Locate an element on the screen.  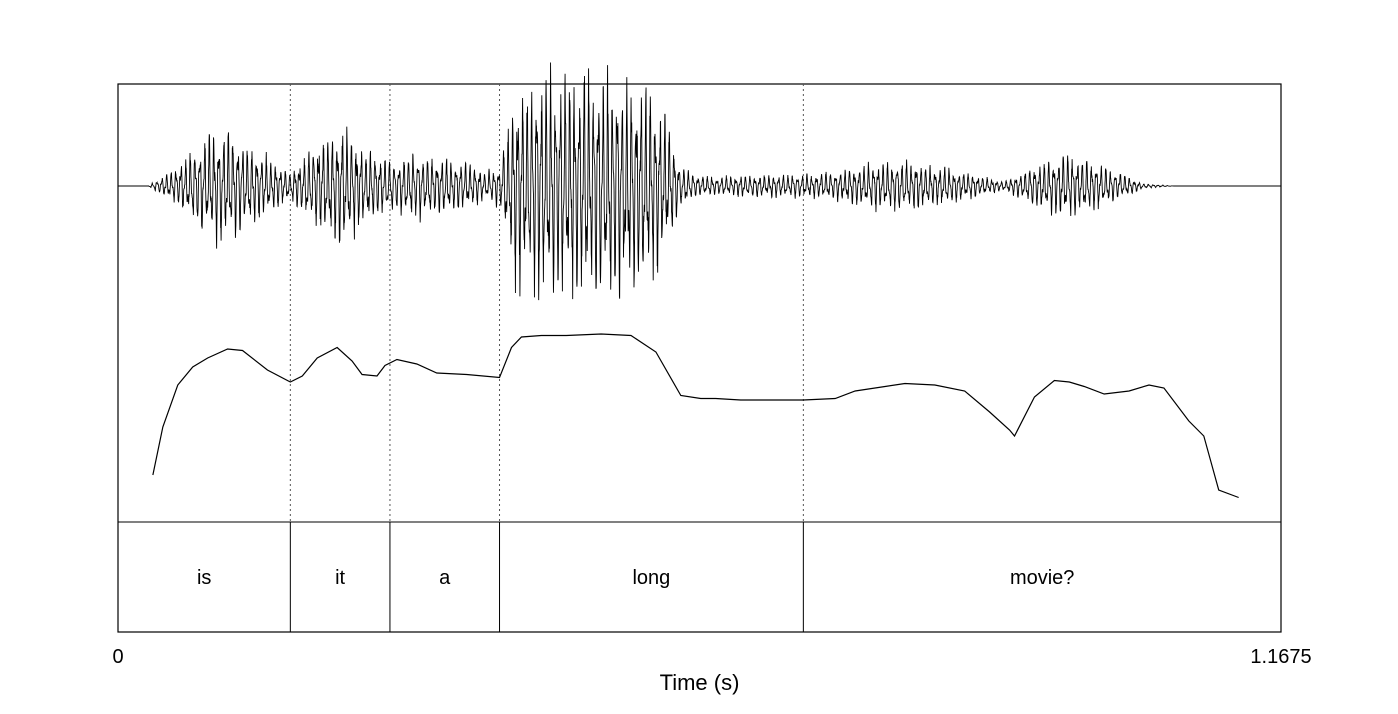
word-label: movie? is located at coordinates (1042, 578).